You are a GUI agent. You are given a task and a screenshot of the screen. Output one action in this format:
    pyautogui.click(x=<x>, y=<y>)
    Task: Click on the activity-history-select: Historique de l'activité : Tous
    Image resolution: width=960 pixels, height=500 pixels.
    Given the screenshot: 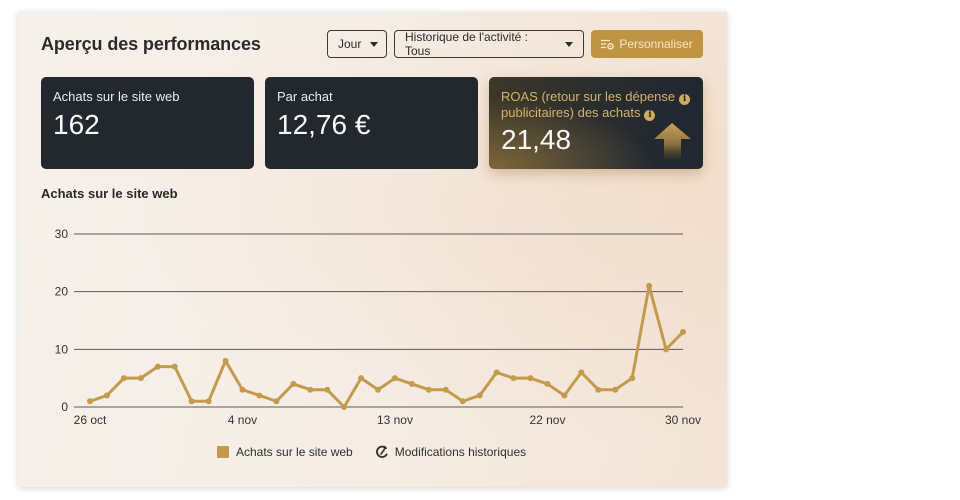 What is the action you would take?
    pyautogui.click(x=489, y=44)
    